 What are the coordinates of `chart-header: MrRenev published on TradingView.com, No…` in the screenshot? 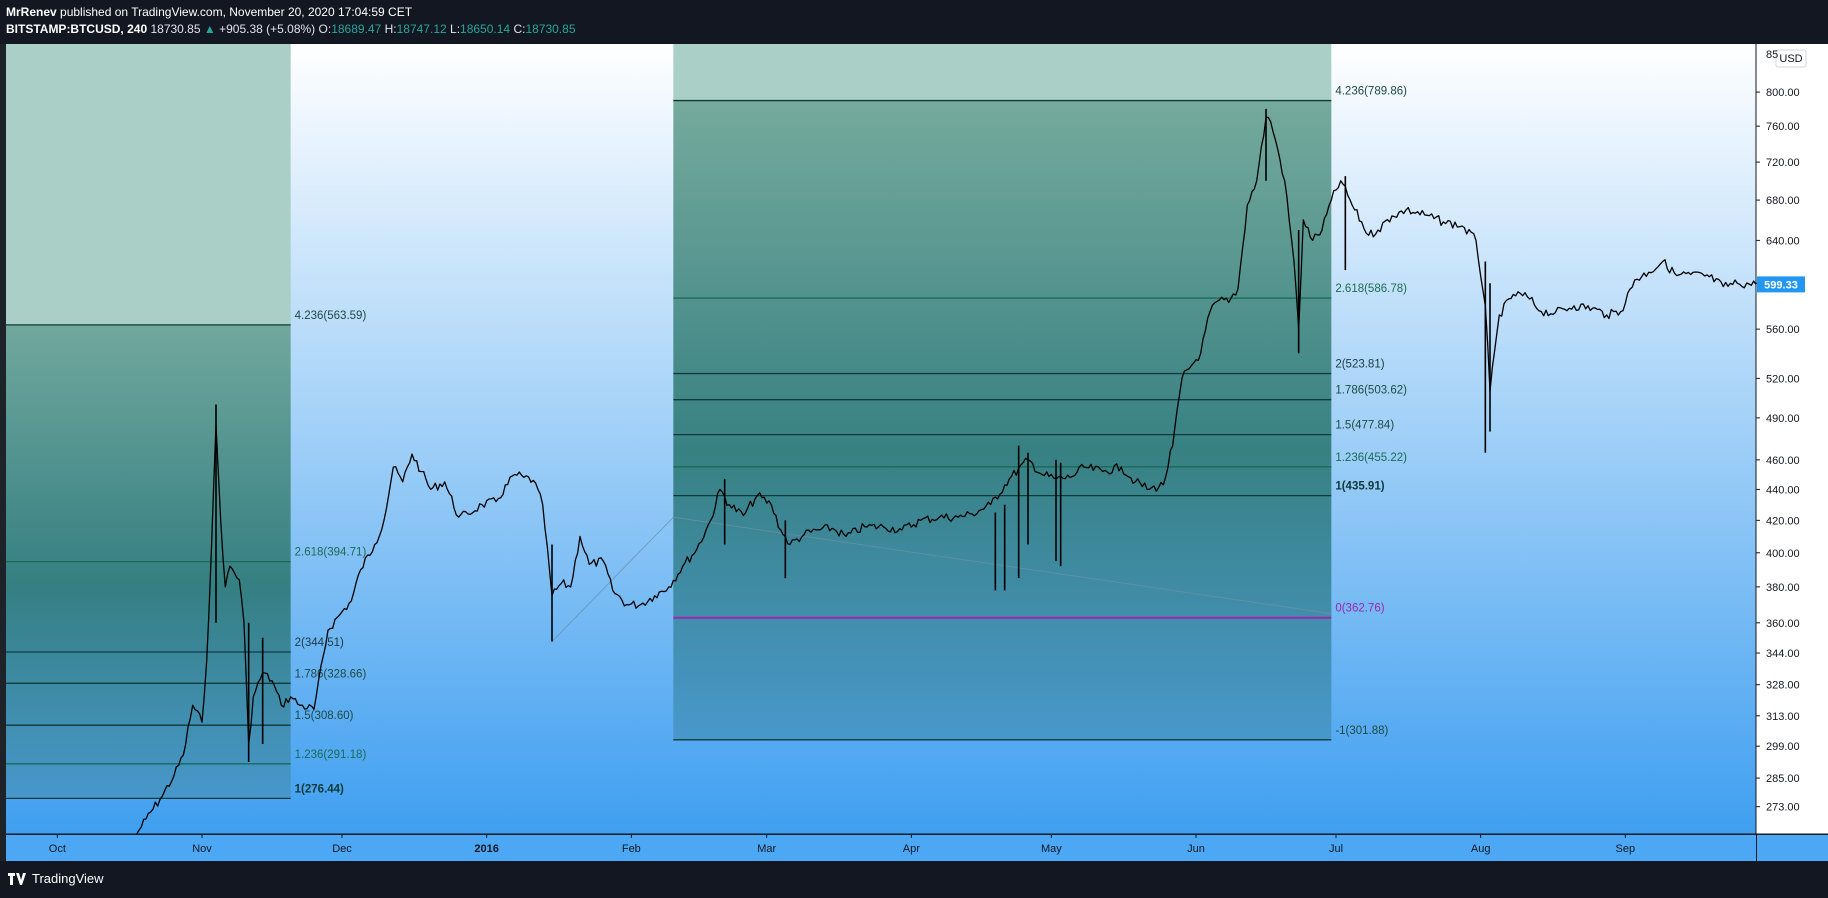 It's located at (914, 22).